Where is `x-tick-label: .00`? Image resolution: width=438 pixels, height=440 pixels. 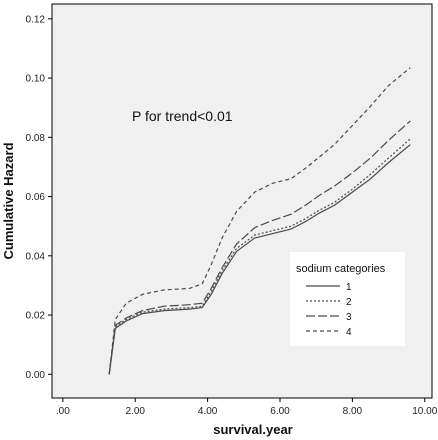 x-tick-label: .00 is located at coordinates (63, 411).